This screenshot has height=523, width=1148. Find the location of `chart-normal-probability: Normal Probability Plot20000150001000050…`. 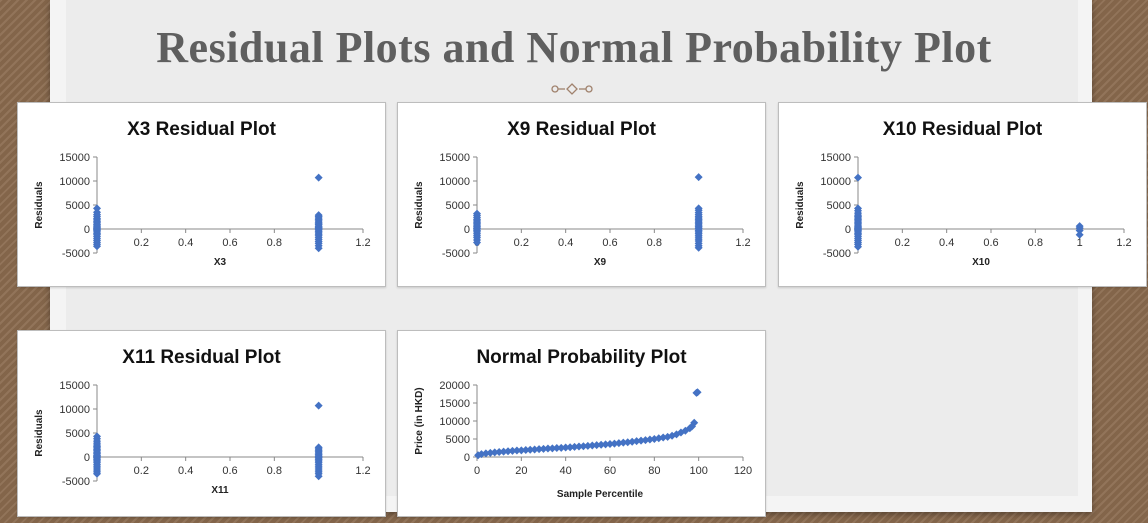

chart-normal-probability: Normal Probability Plot20000150001000050… is located at coordinates (583, 423).